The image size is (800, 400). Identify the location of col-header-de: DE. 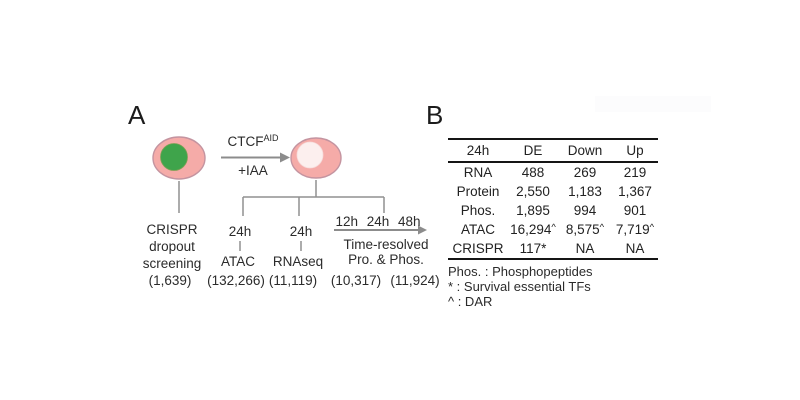
(533, 151).